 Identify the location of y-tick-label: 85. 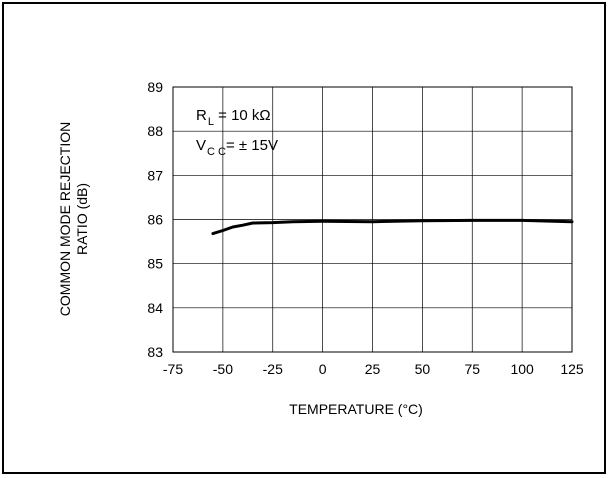
(155, 264).